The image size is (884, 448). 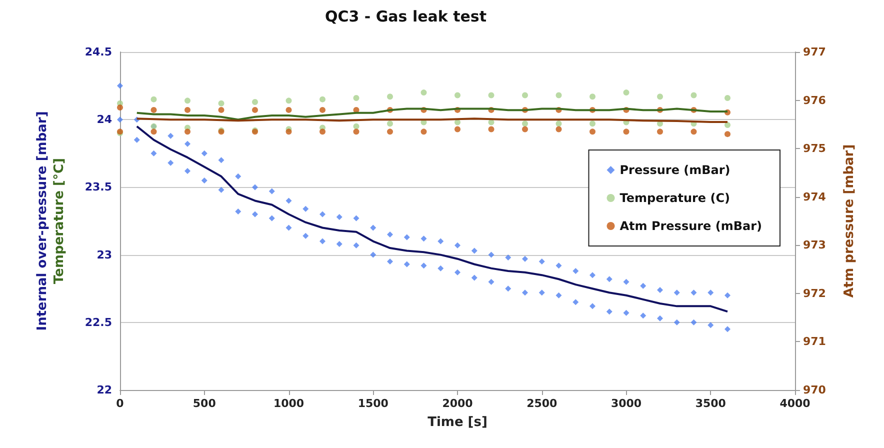 I want to click on y2-tick-label: 971, so click(x=814, y=341).